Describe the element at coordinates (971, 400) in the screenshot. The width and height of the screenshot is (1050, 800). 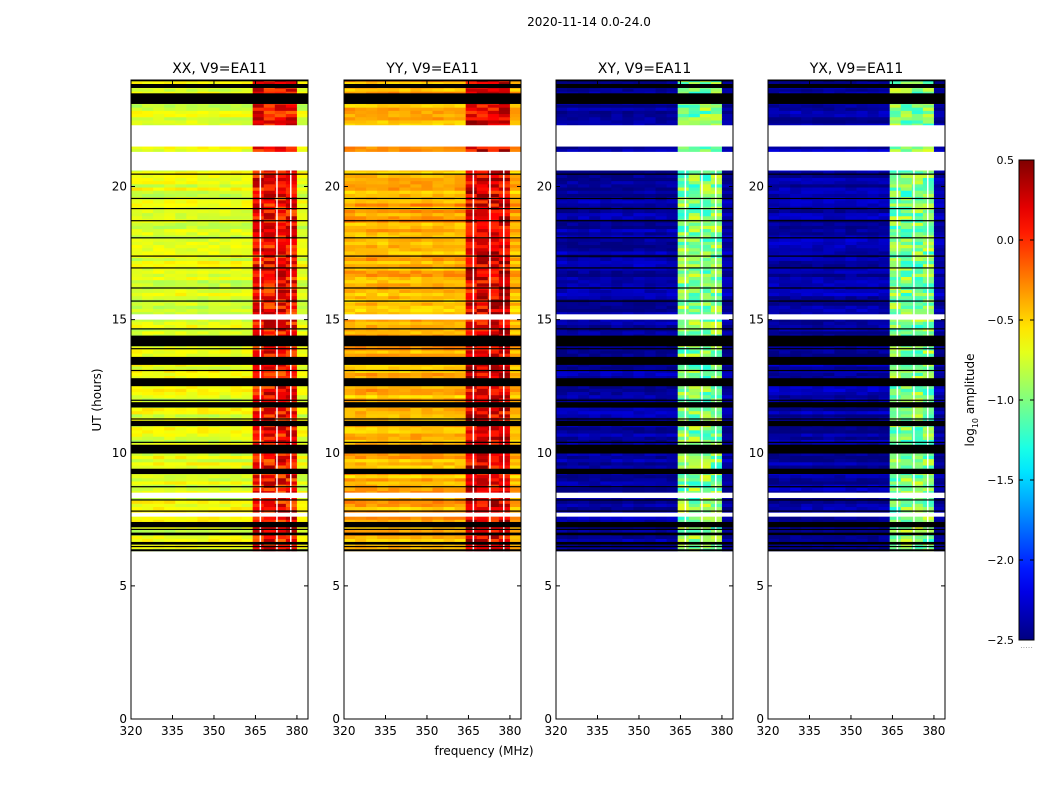
I see `colorbar-label: log10 amplitude` at that location.